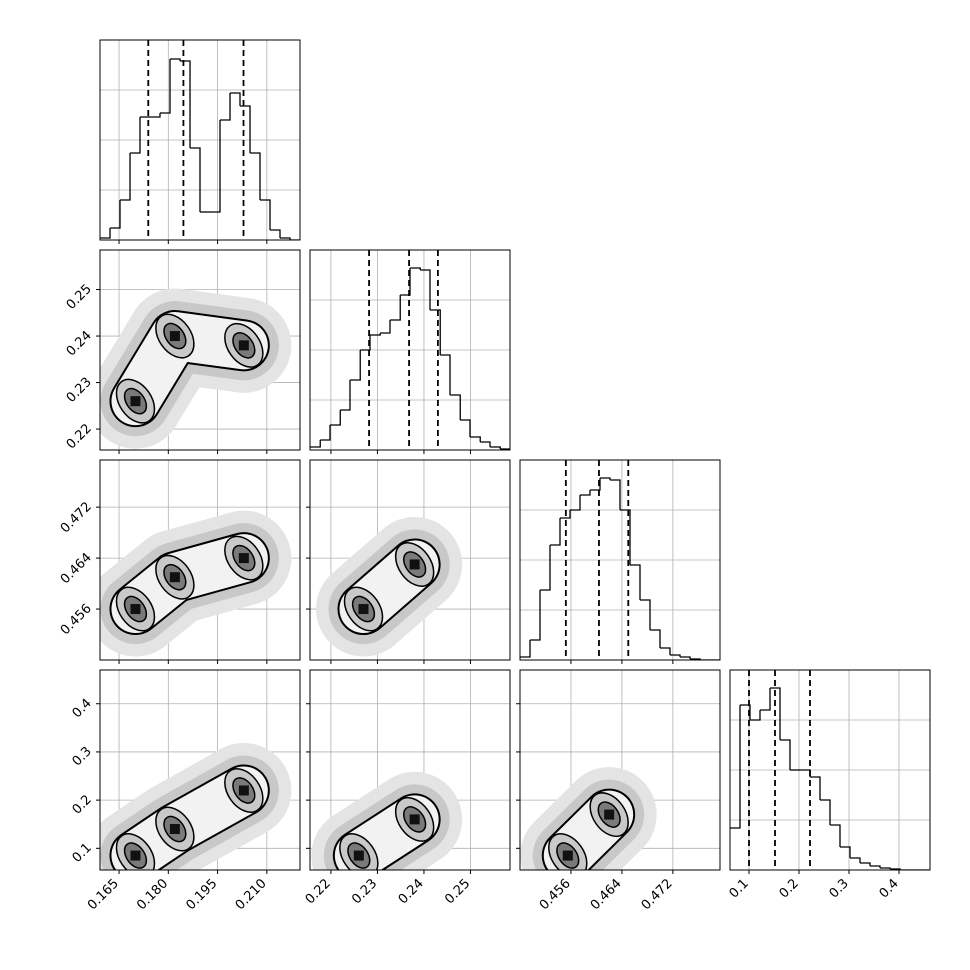 The image size is (970, 970). What do you see at coordinates (76, 568) in the screenshot?
I see `y-tick-label: 0.464` at bounding box center [76, 568].